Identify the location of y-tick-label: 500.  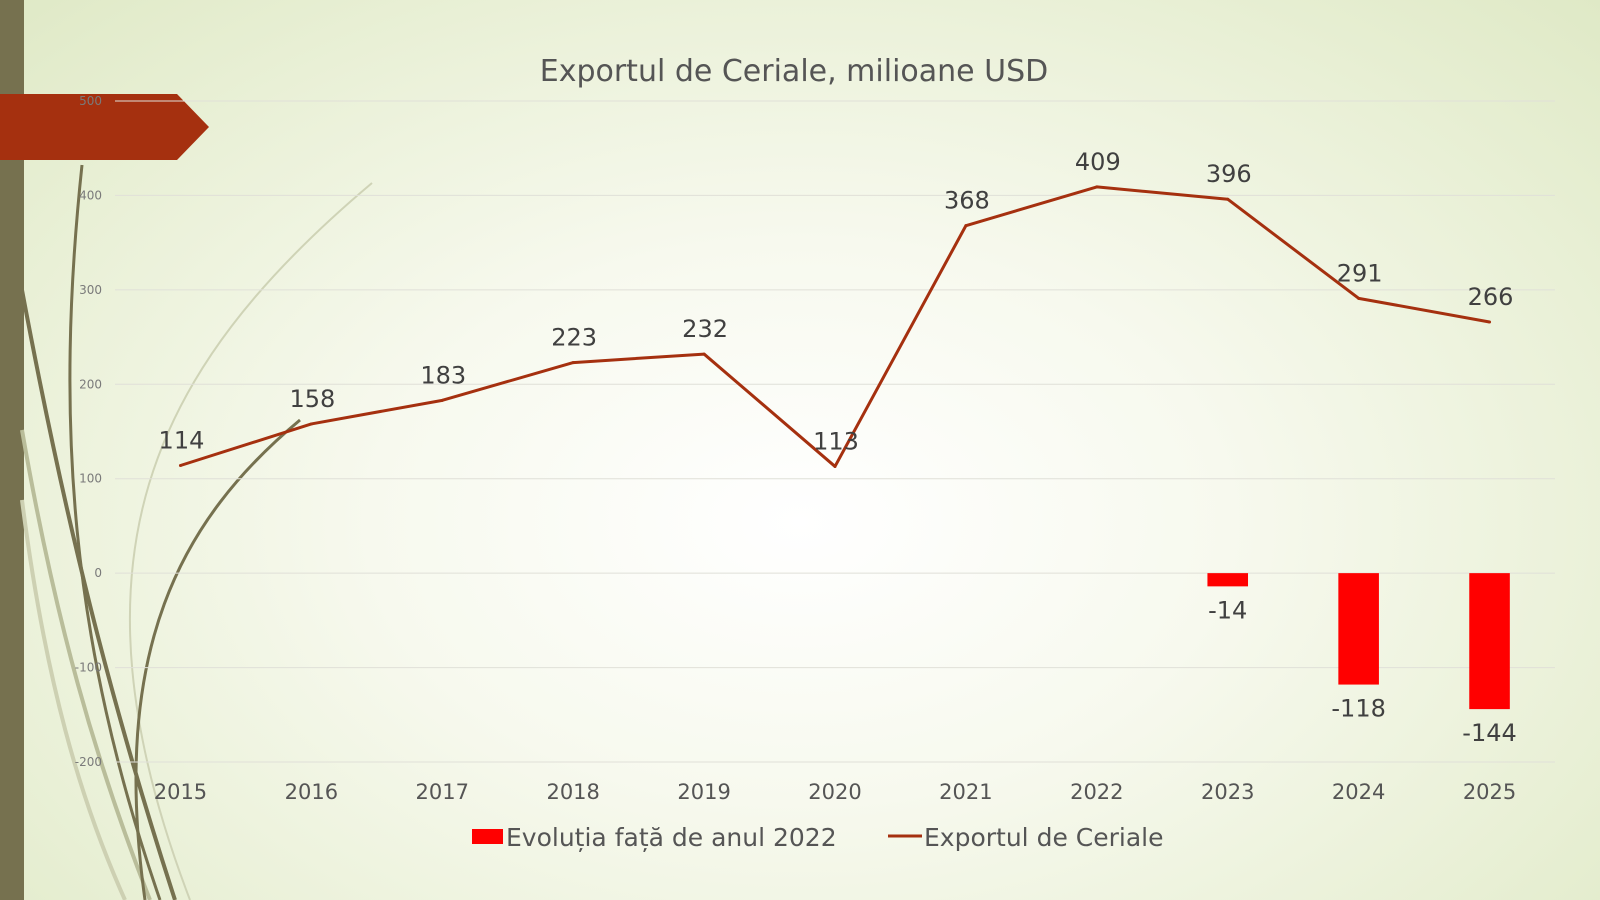
(90, 101).